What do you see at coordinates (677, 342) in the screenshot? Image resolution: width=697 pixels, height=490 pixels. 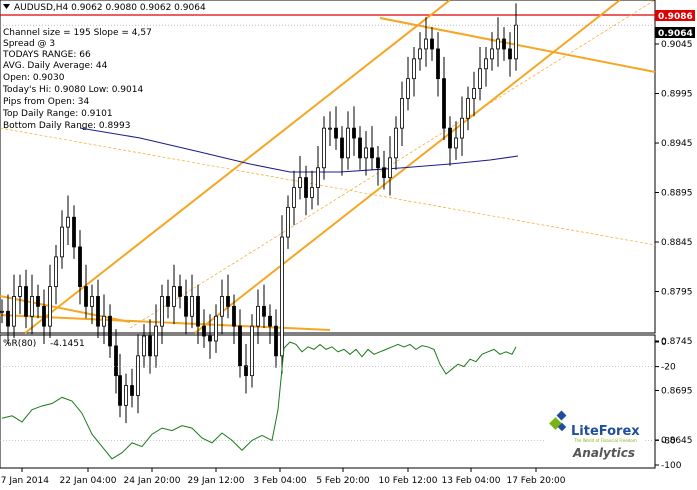 I see `y-tick-label: 0.8745` at bounding box center [677, 342].